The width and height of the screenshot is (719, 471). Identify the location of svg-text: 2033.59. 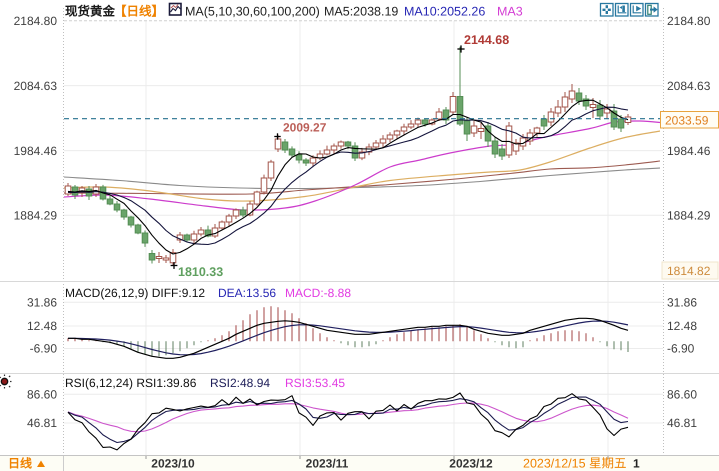
(687, 120).